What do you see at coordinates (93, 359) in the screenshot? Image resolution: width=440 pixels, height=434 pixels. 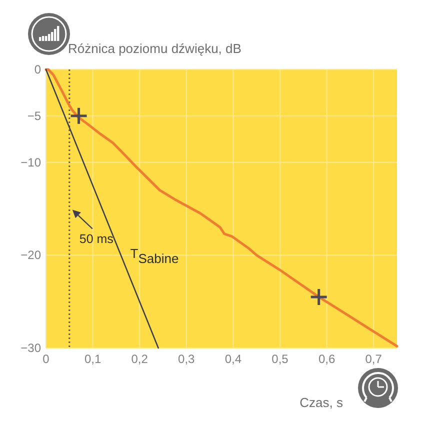 I see `x-tick-label: 0,1` at bounding box center [93, 359].